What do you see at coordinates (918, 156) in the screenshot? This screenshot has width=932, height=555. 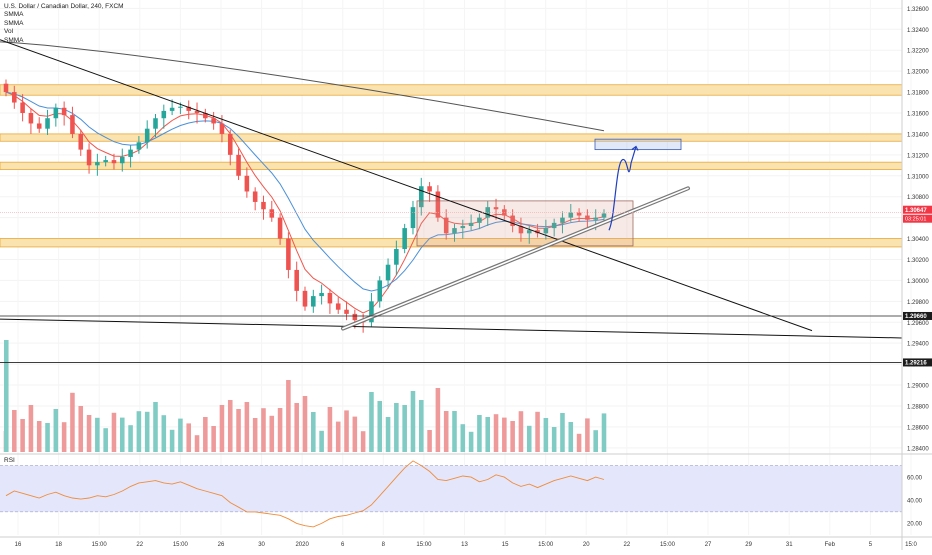 I see `price-tick-label: 1.31200` at bounding box center [918, 156].